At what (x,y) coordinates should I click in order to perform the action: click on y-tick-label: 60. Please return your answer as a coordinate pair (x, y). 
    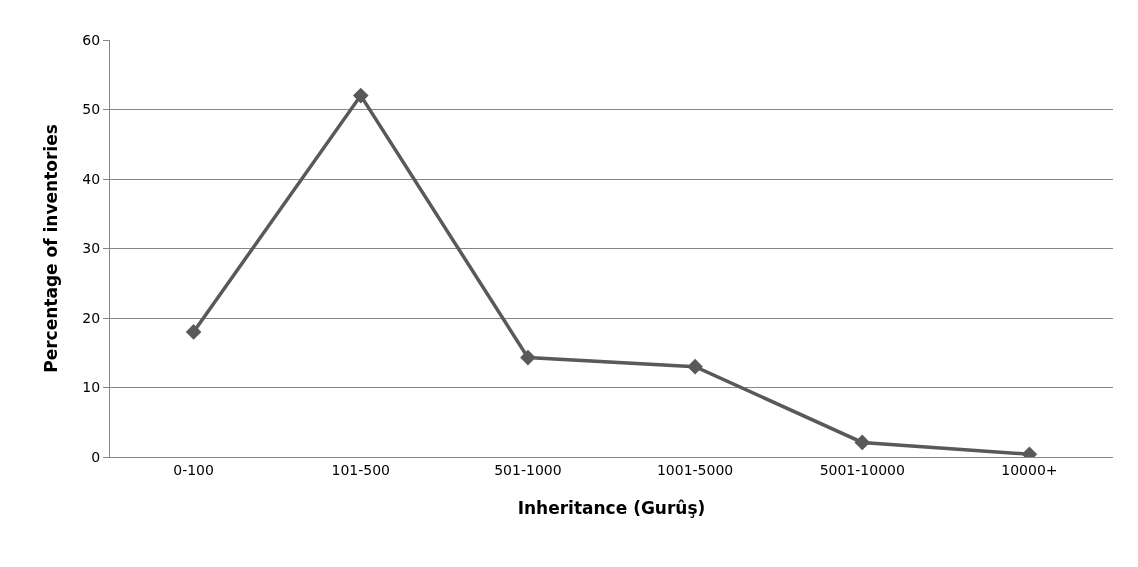
    Looking at the image, I should click on (91, 39).